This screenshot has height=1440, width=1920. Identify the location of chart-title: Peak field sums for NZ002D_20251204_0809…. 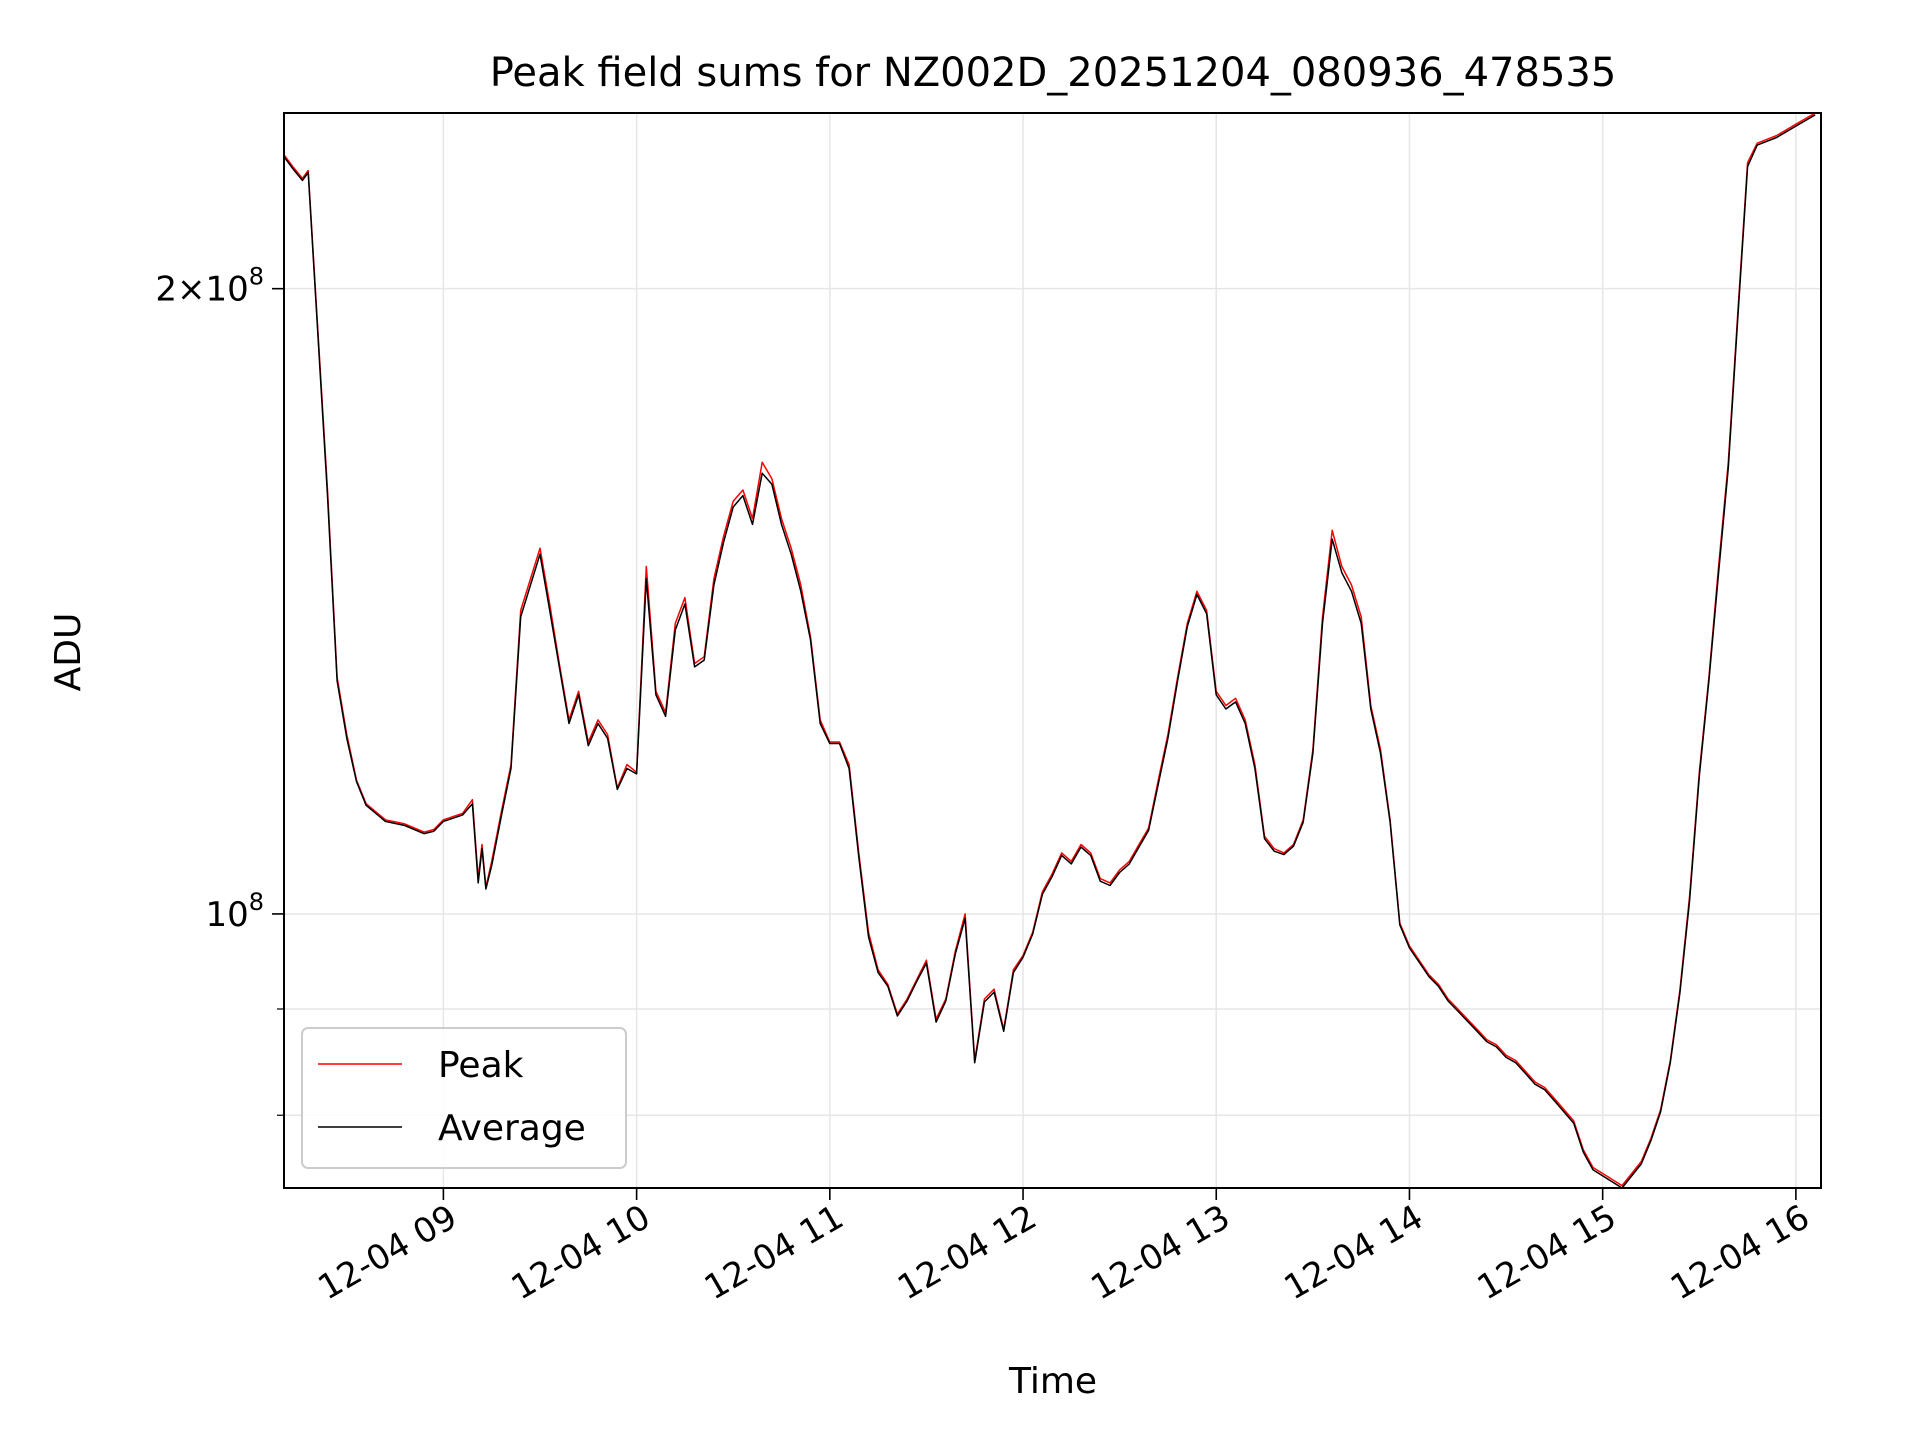
(1053, 73).